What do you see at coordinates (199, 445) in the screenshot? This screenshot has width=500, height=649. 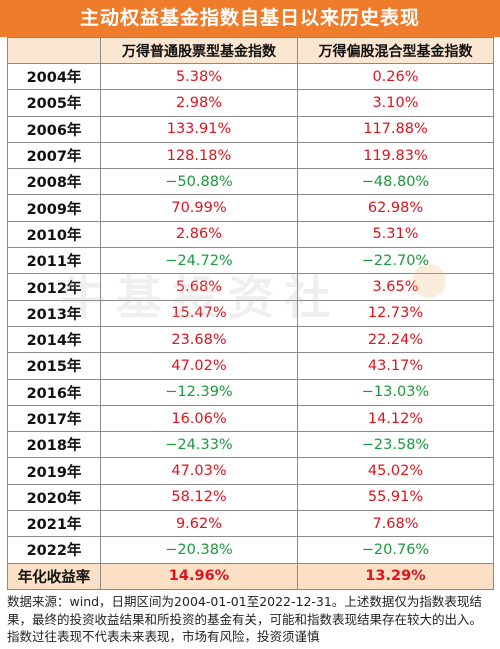 I see `stock-fund-return-cell: −24.33%` at bounding box center [199, 445].